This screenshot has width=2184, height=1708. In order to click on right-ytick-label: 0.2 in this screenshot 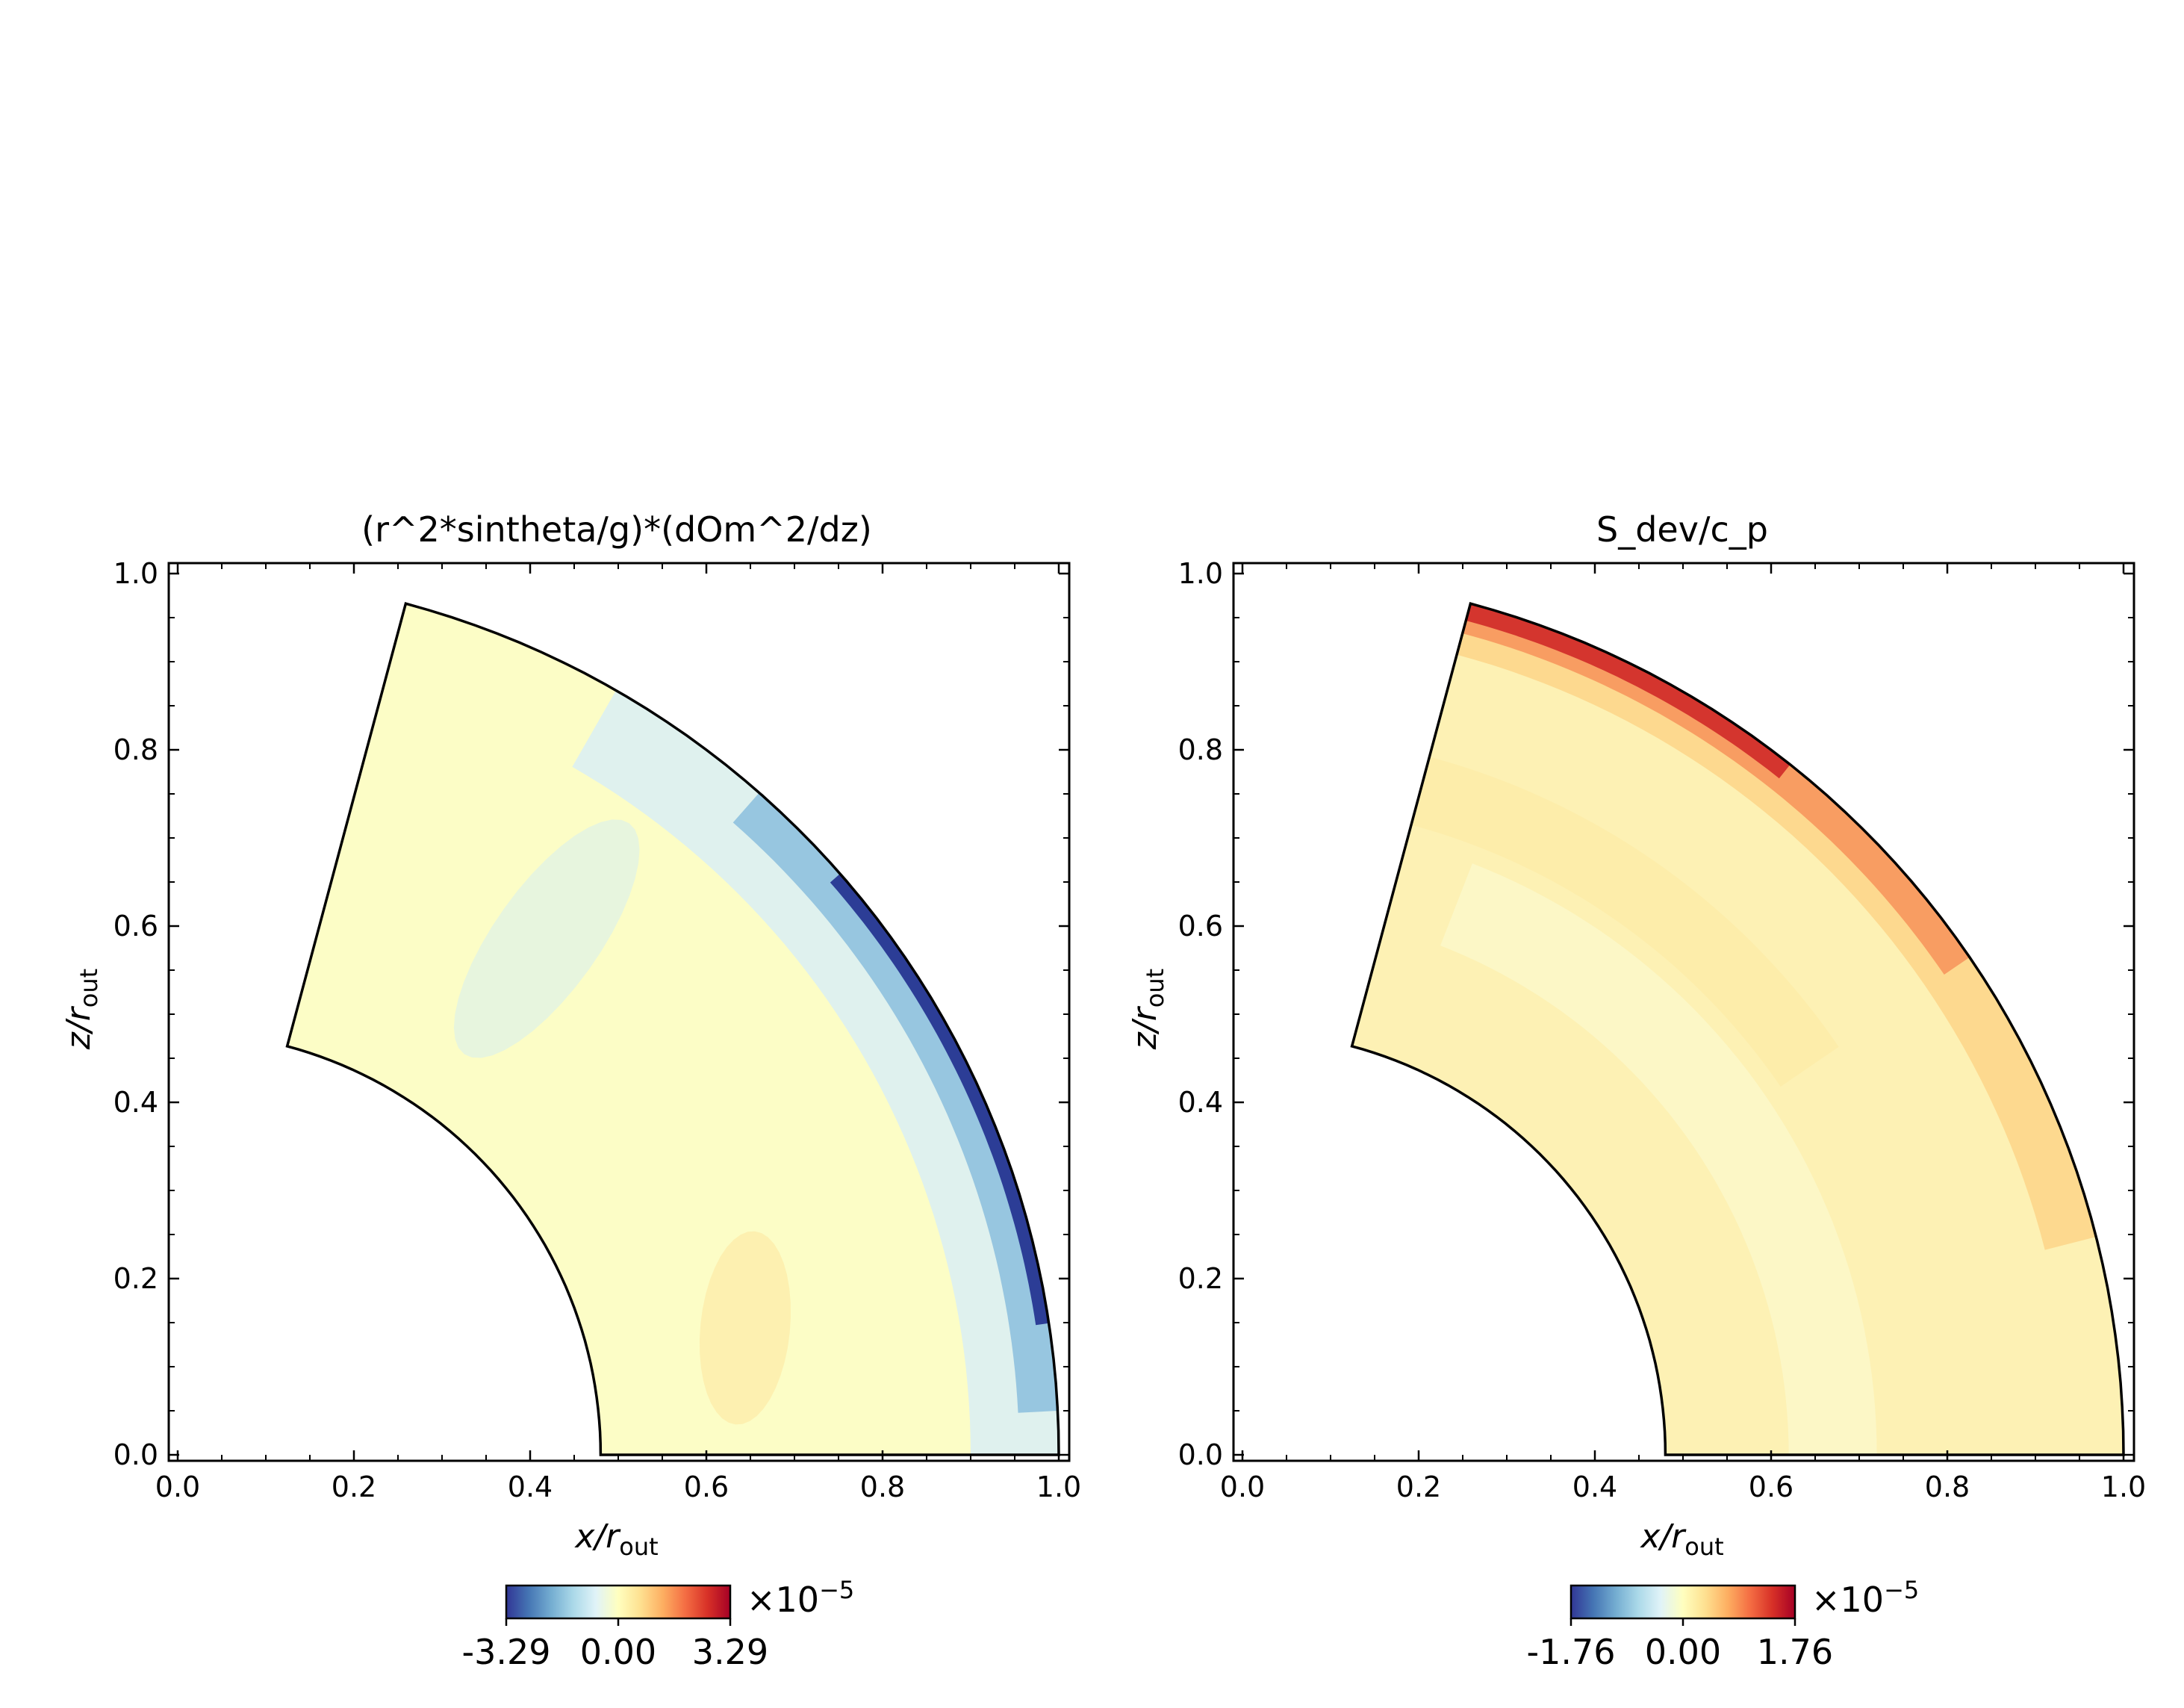, I will do `click(1200, 1278)`.